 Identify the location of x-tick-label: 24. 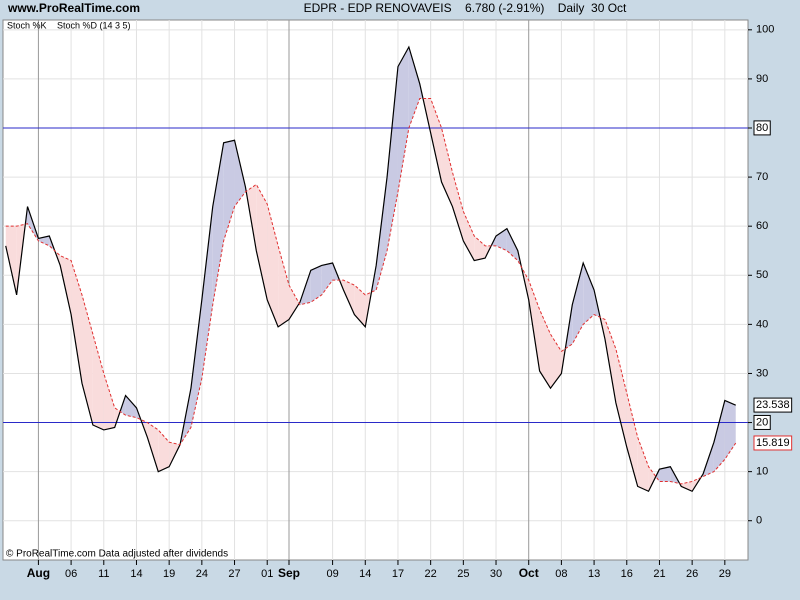
(202, 574).